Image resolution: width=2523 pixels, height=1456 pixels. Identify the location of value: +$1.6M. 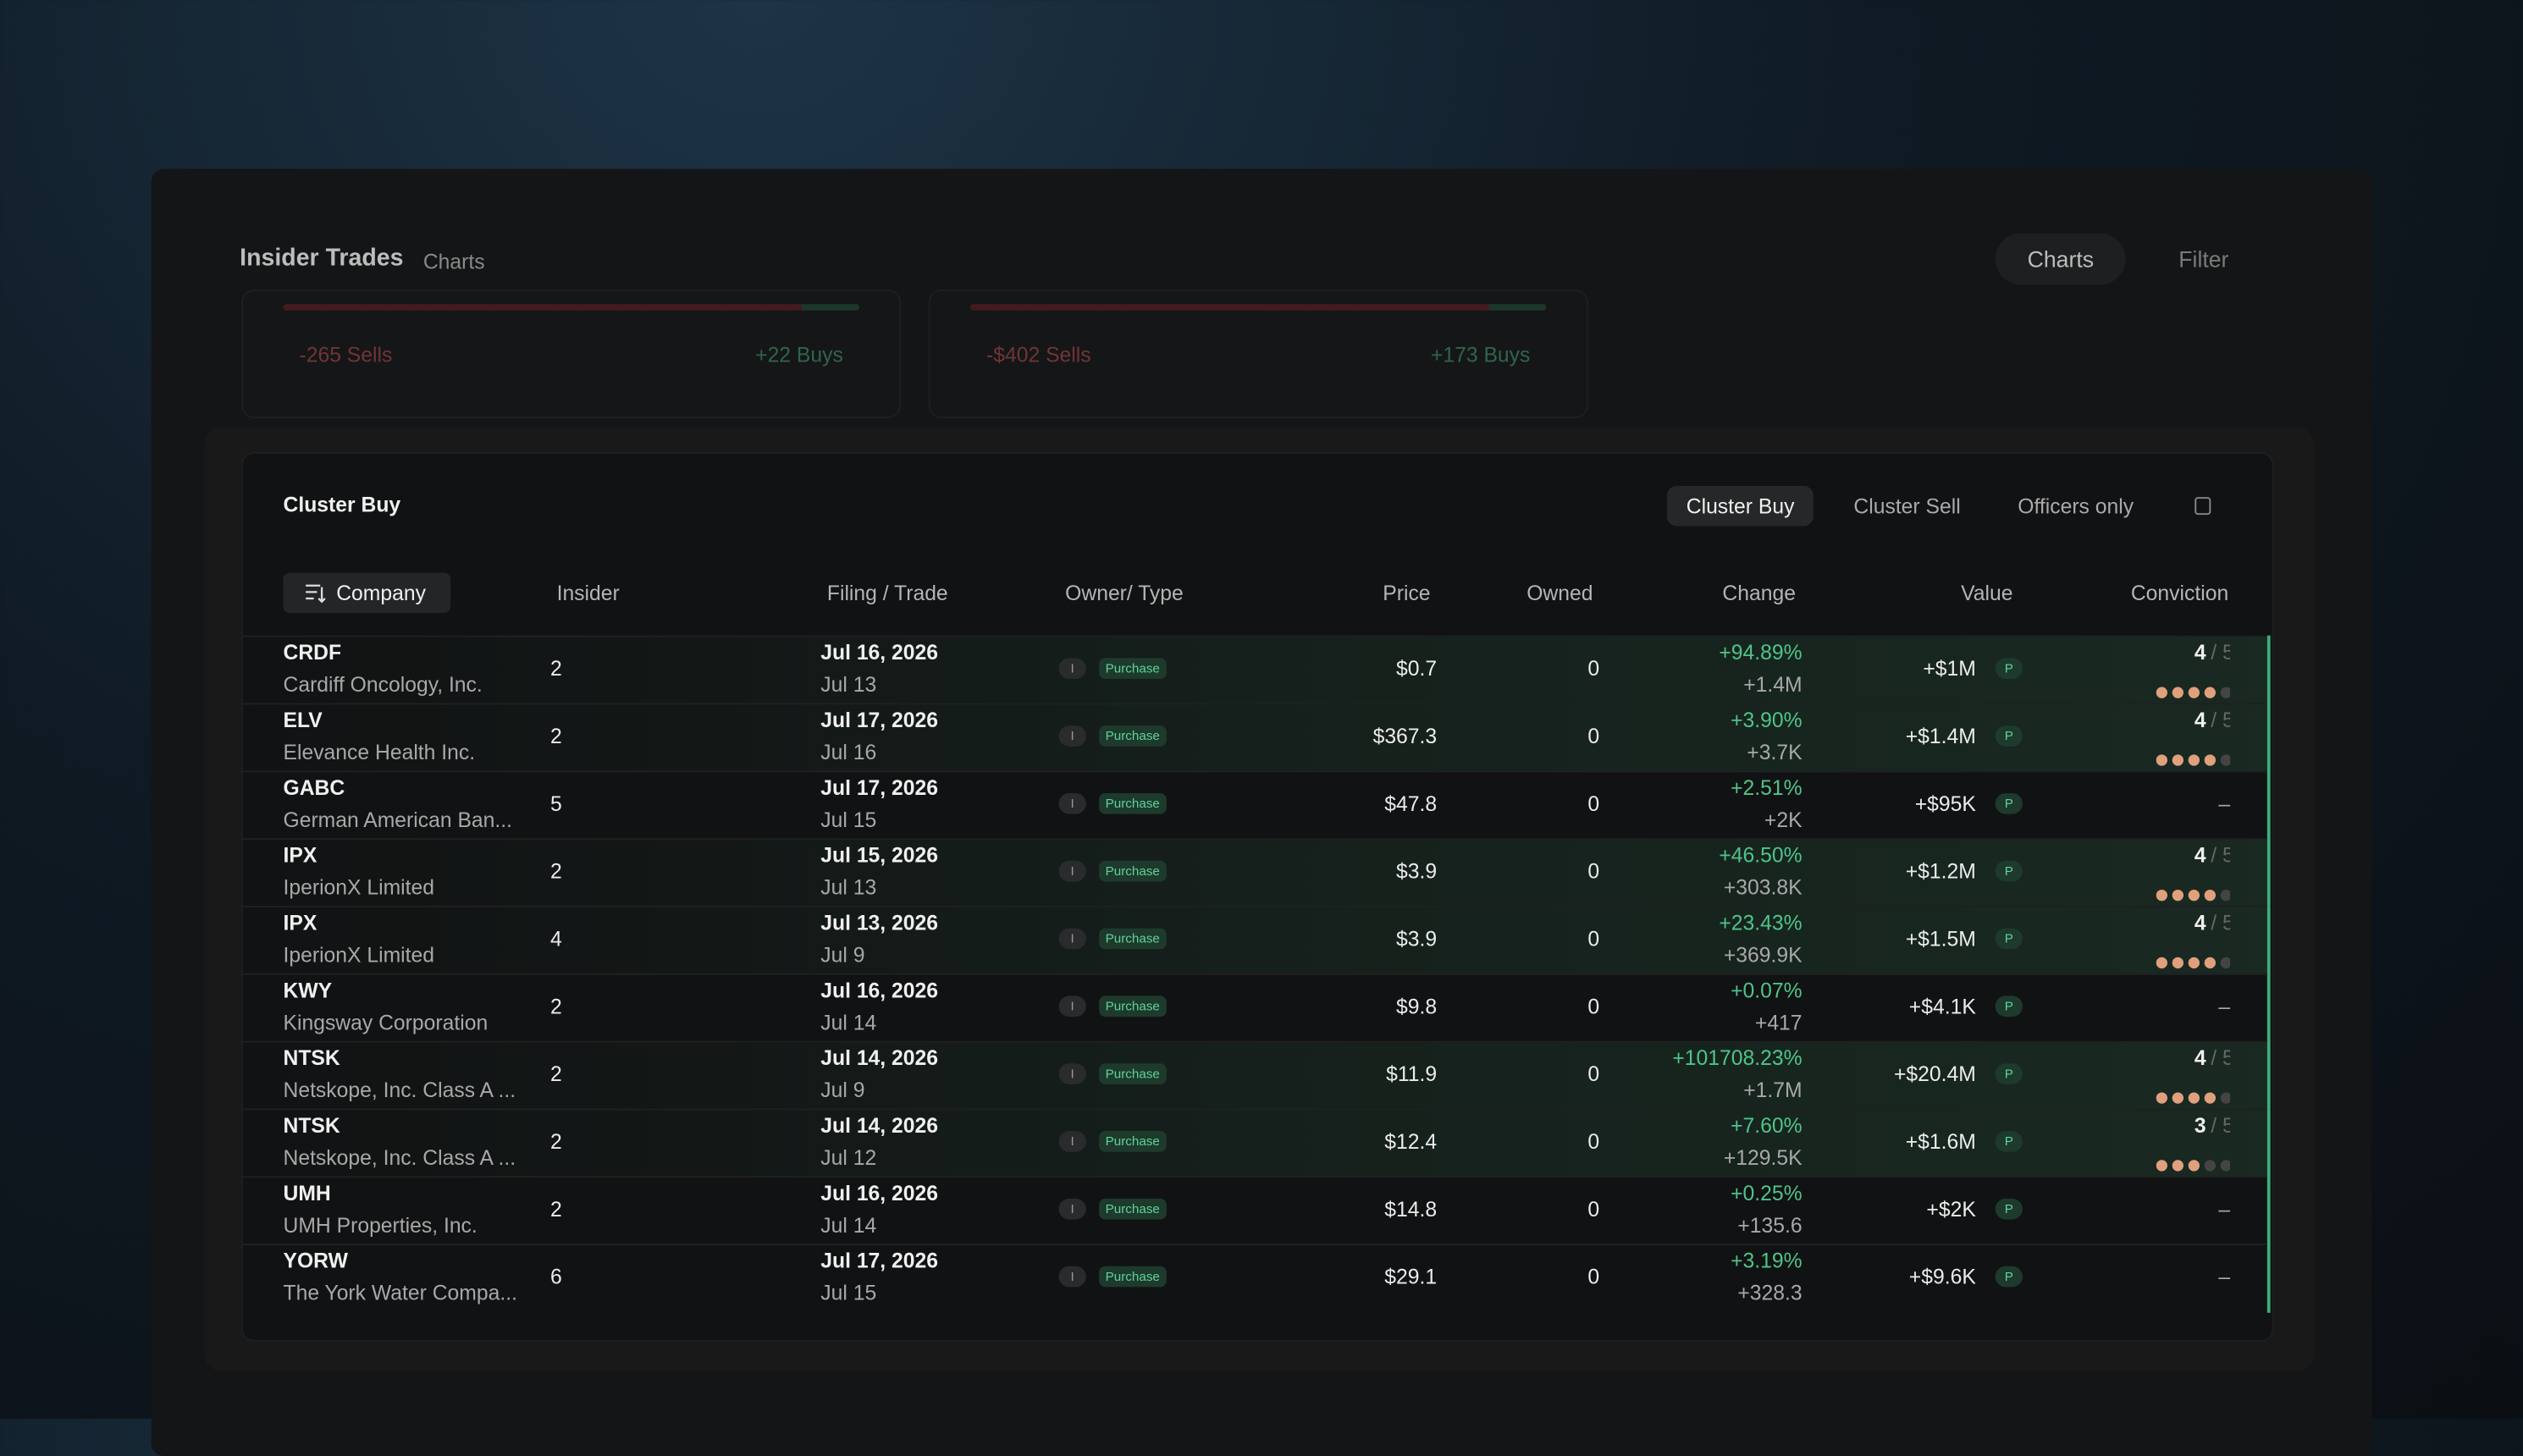
(1940, 1142).